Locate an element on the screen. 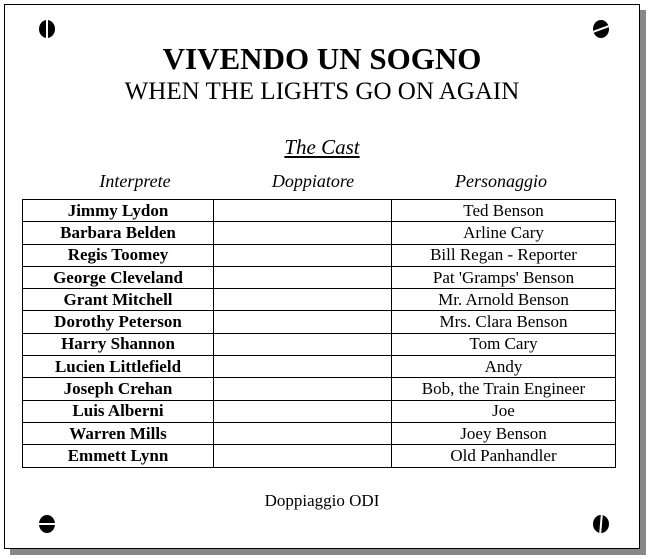 The image size is (648, 559). table-row: Regis Toomey Bill Regan - Reporter is located at coordinates (319, 255).